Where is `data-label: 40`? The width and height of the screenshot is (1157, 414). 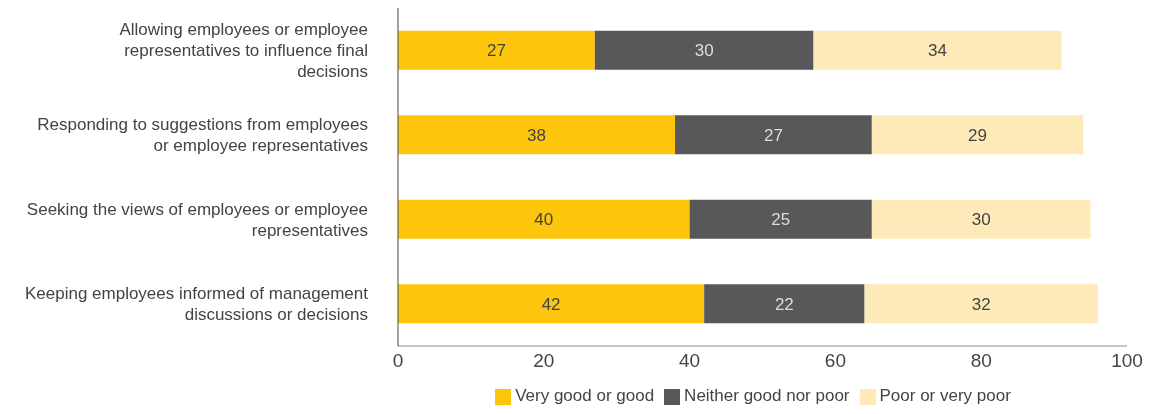
data-label: 40 is located at coordinates (544, 220).